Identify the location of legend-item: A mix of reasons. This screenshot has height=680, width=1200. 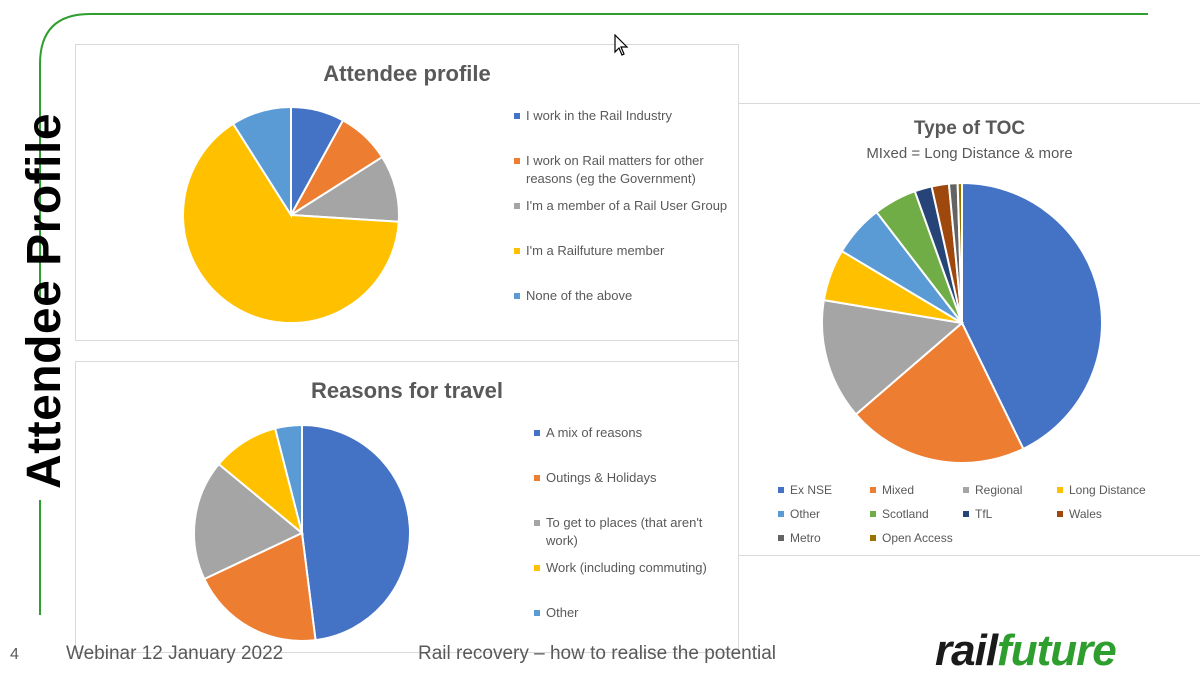
(588, 433).